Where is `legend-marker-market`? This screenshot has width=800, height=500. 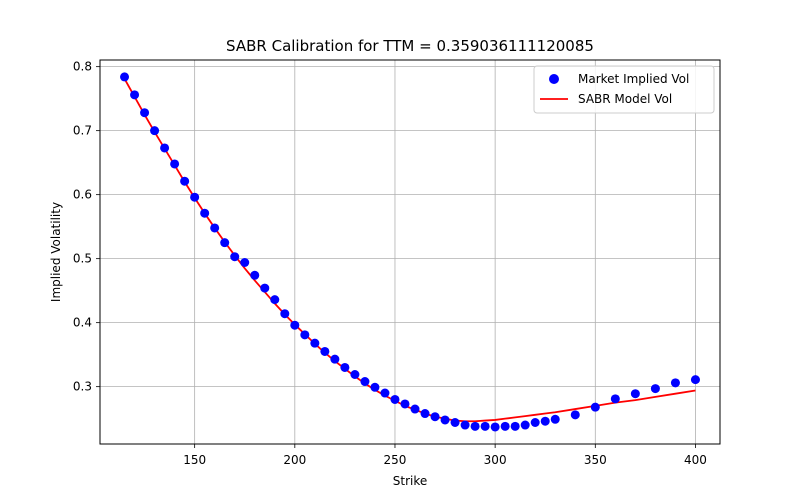
legend-marker-market is located at coordinates (554, 79).